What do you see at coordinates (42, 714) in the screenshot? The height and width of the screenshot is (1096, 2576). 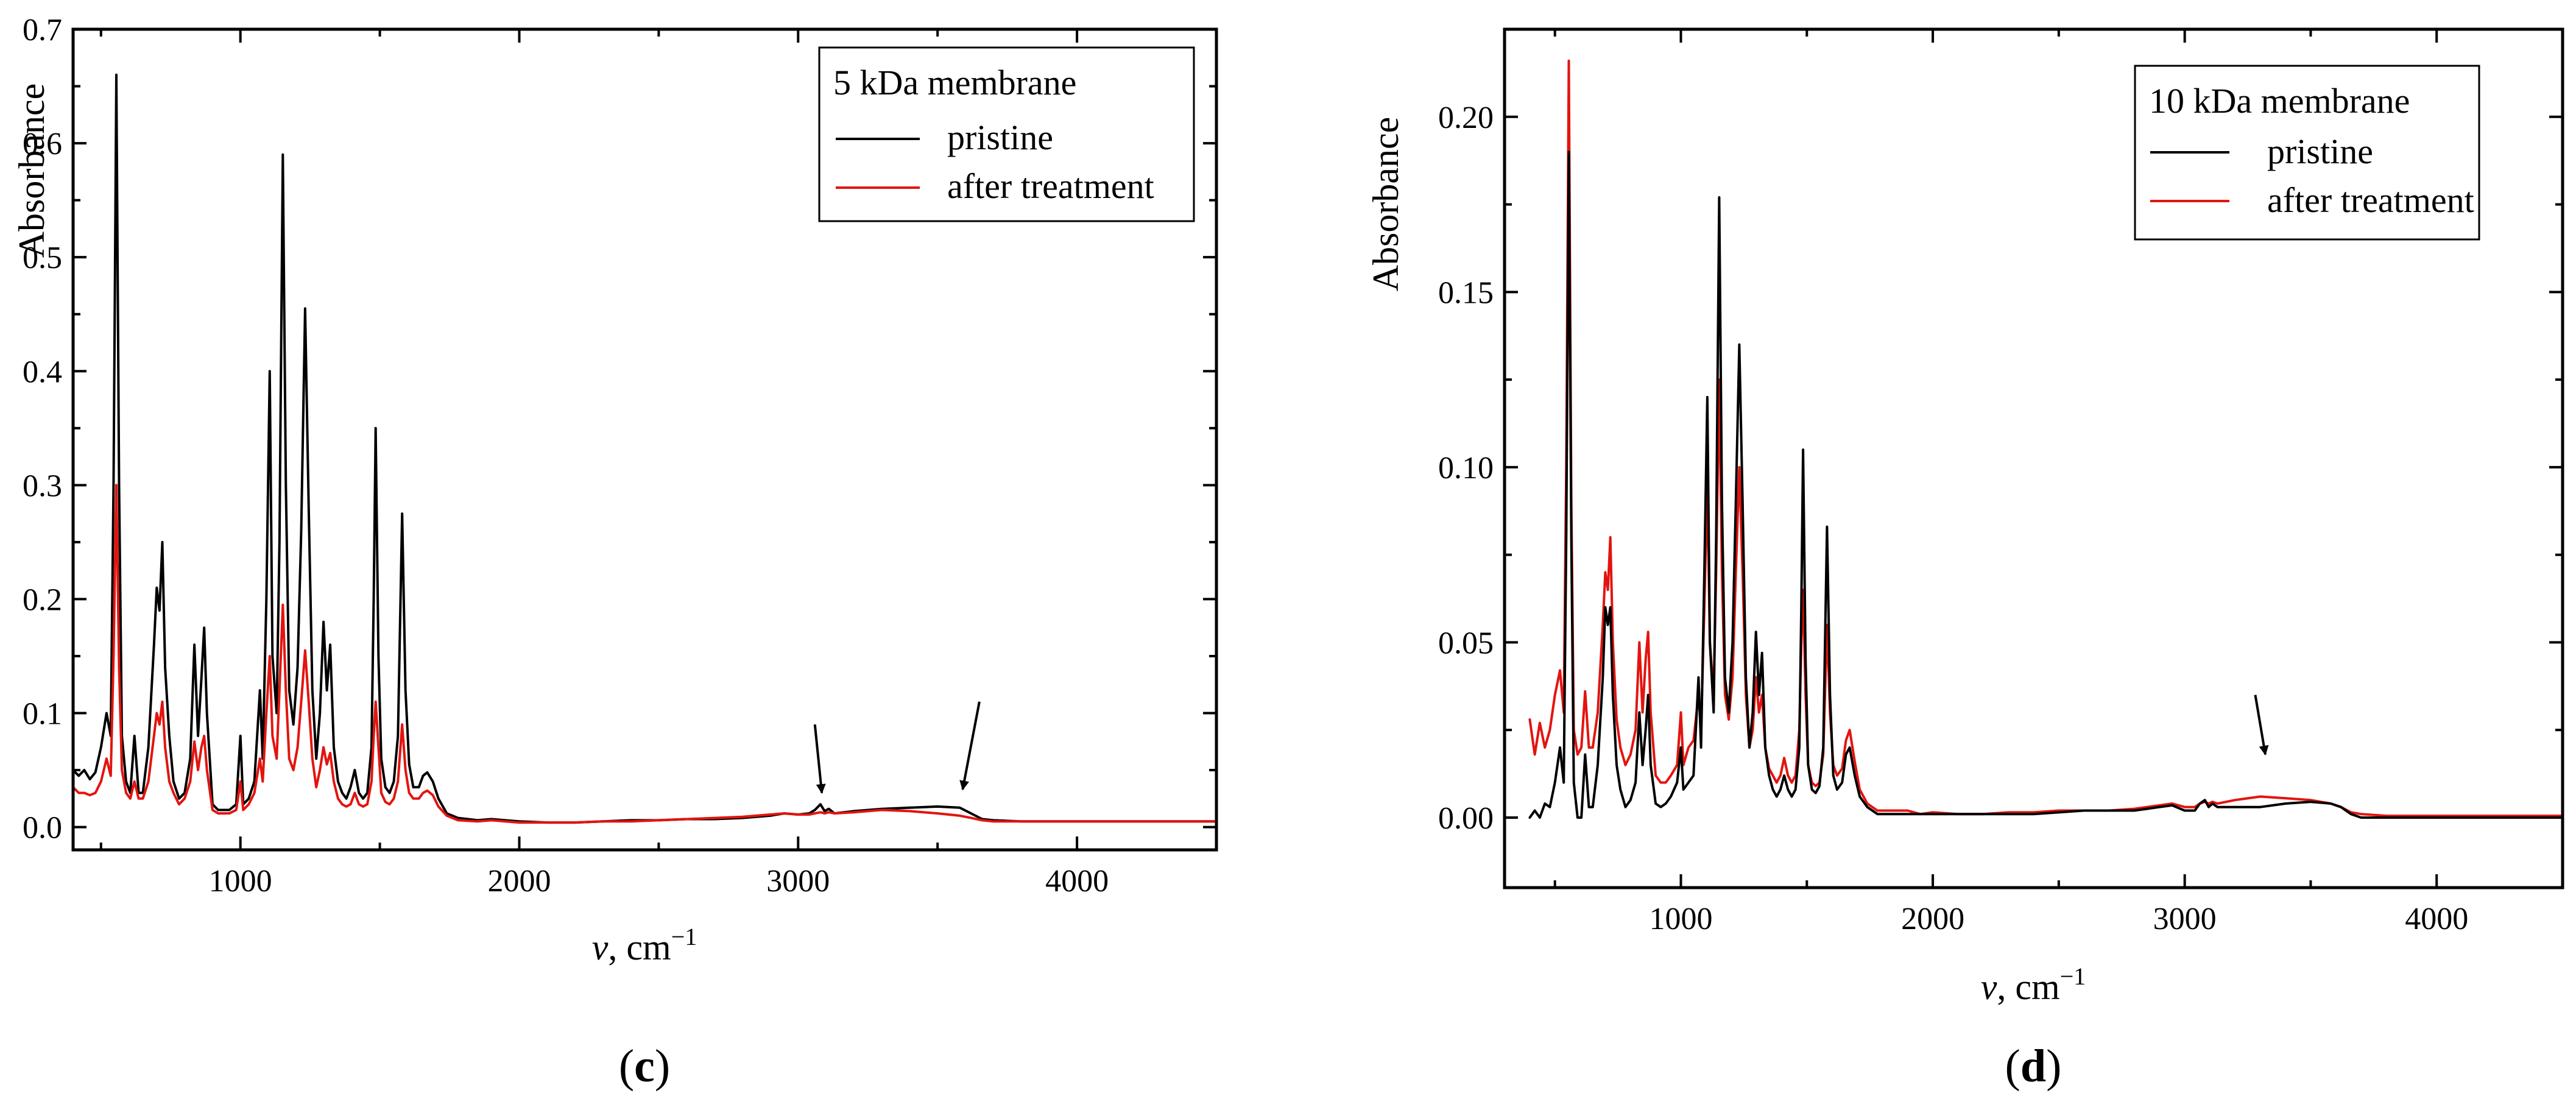 I see `y-tick-label-0.1-c: 0.1` at bounding box center [42, 714].